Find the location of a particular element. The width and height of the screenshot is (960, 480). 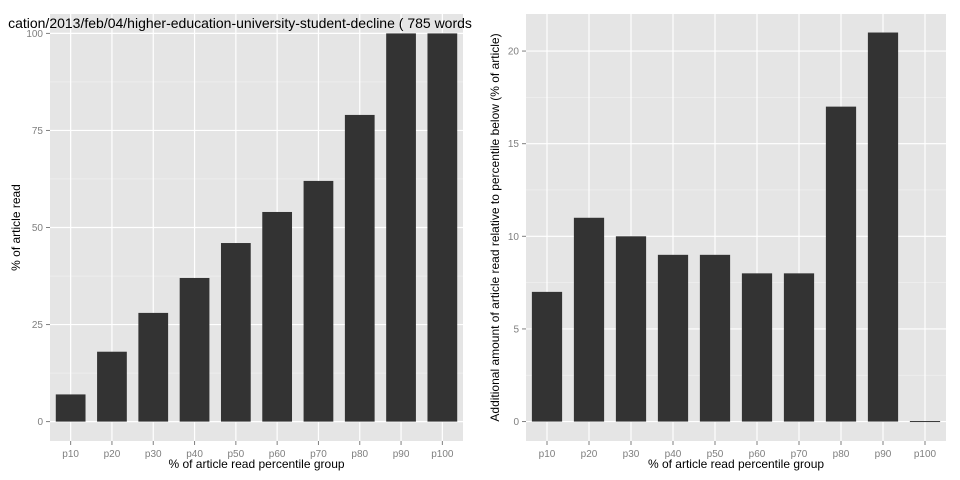

right-bar-p50 is located at coordinates (715, 338).